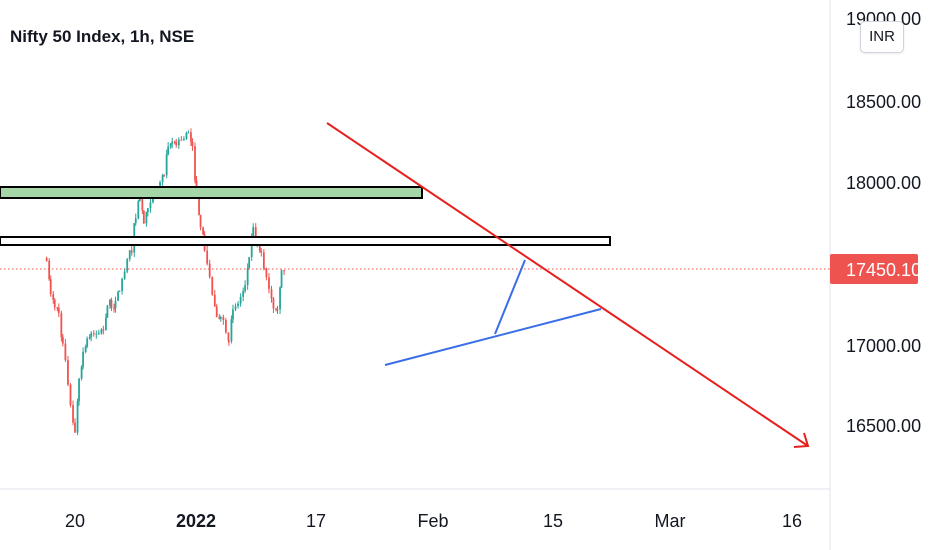  I want to click on chart-title: Nifty 50 Index, 1h, NSE, so click(102, 36).